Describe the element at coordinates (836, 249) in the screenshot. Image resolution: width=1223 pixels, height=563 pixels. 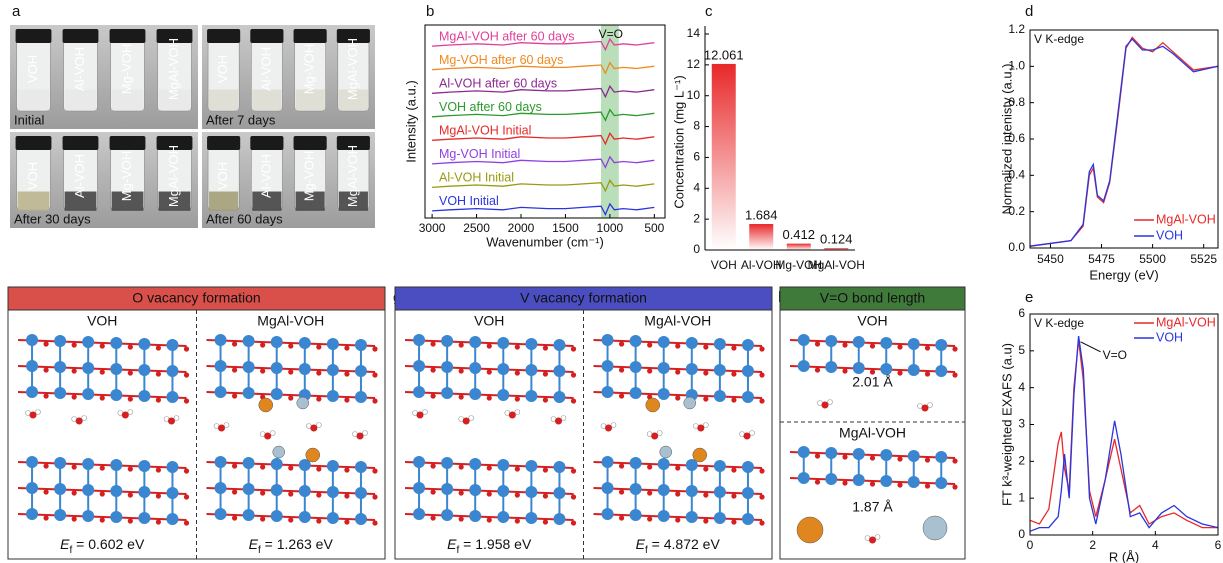
I see `bar` at that location.